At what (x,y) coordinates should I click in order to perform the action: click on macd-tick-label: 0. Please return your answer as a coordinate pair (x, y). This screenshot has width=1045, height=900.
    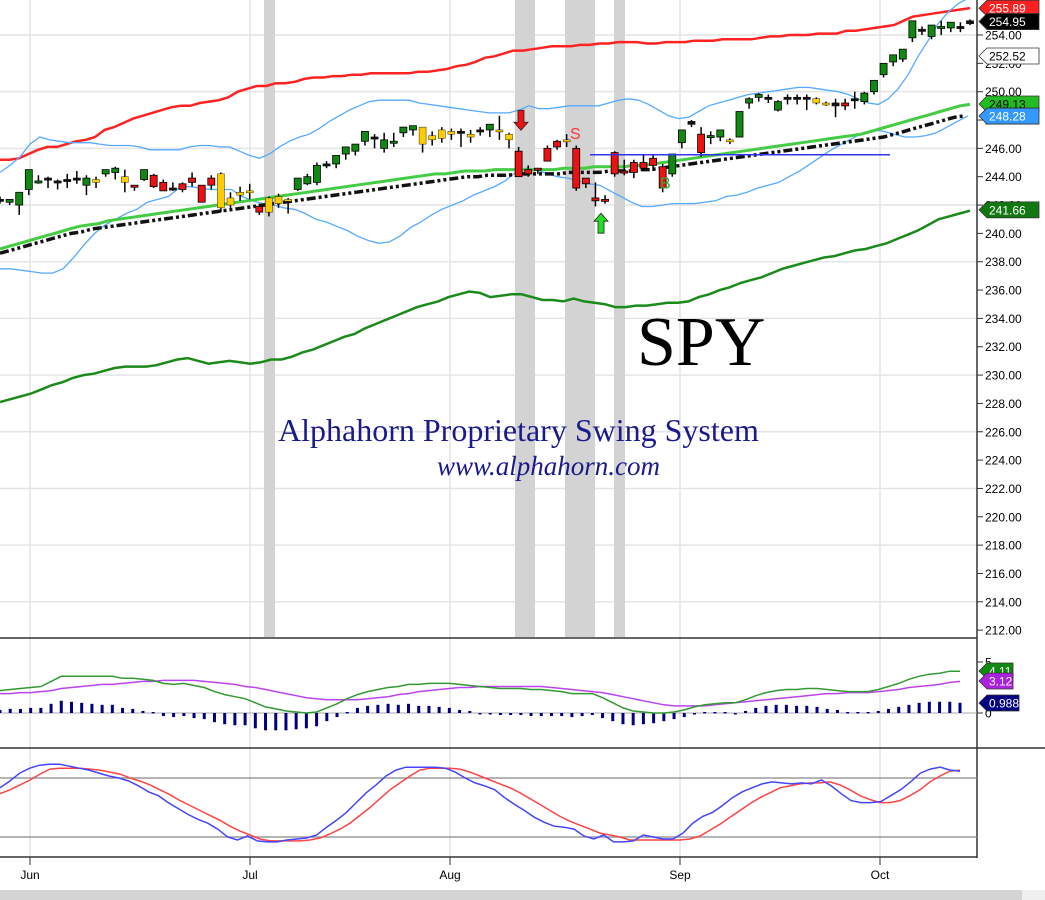
    Looking at the image, I should click on (988, 714).